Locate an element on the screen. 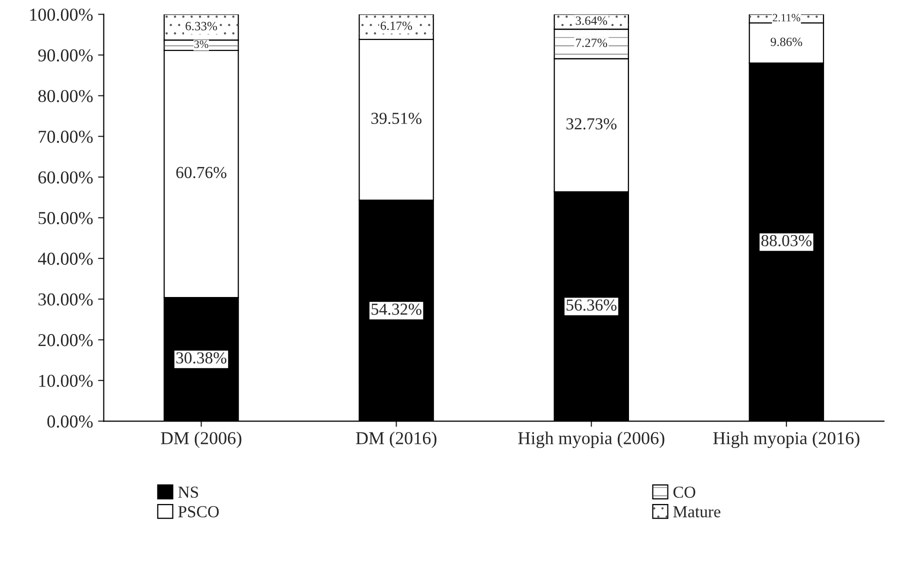 This screenshot has height=573, width=902. x-tick-label: DM (2016) is located at coordinates (396, 440).